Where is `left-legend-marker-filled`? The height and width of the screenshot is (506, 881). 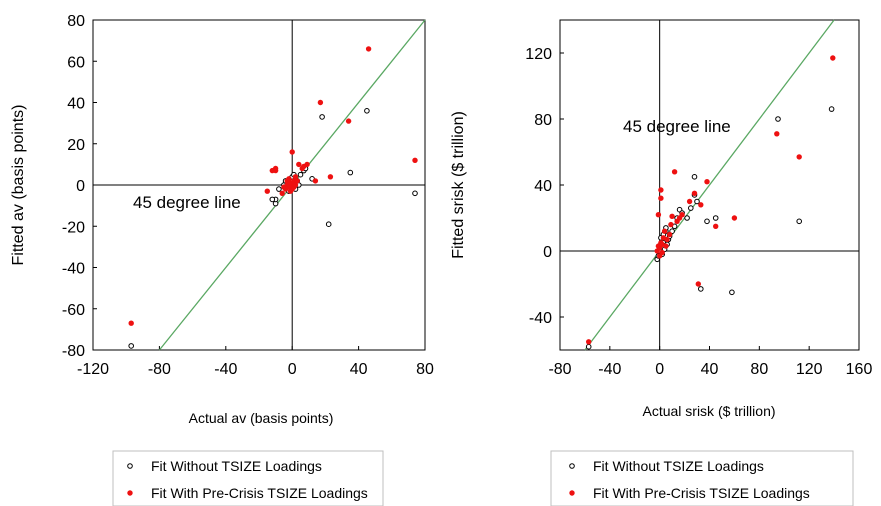
left-legend-marker-filled is located at coordinates (130, 493).